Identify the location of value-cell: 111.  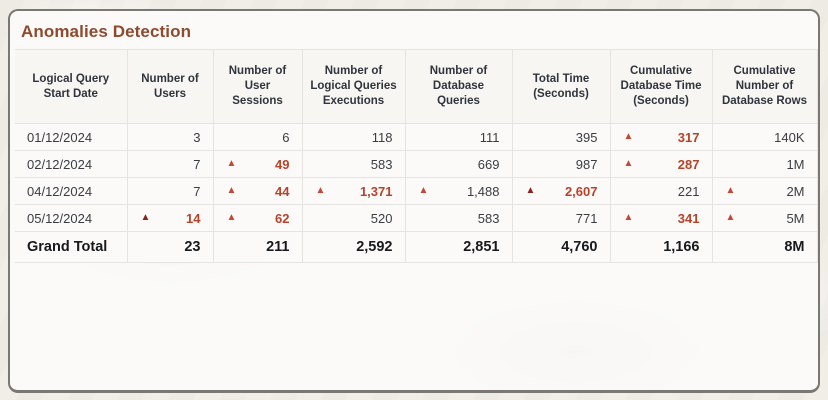
(459, 137).